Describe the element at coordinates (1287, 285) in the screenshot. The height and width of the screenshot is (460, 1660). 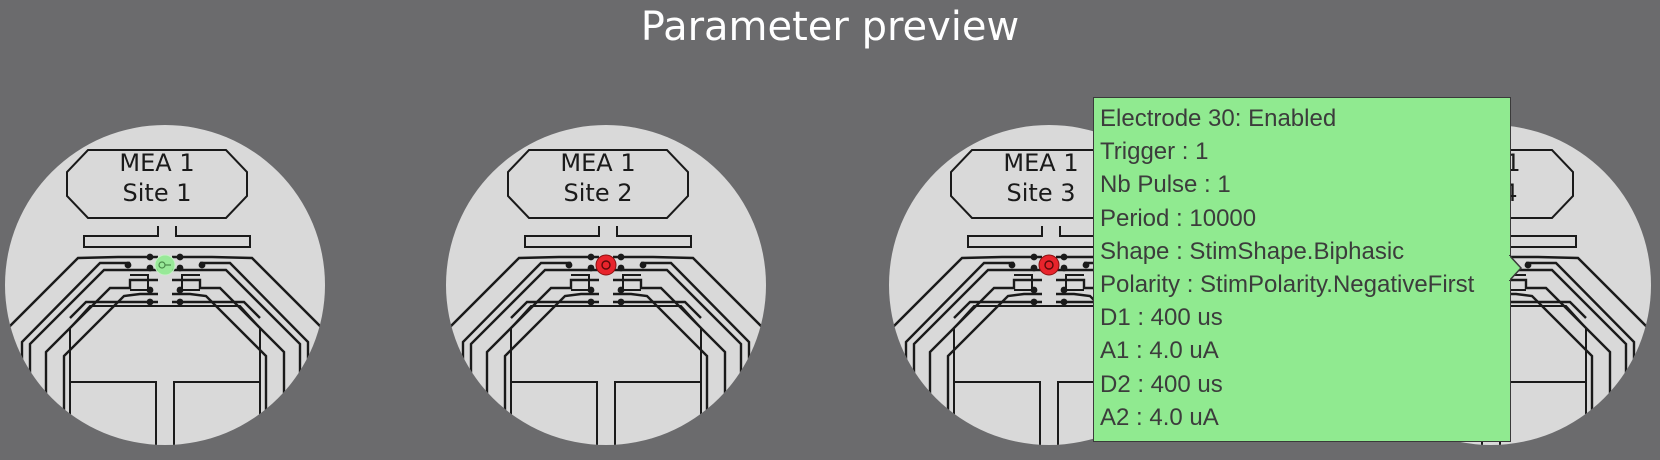
I see `tooltip-polarity: Polarity : StimPolarity.NegativeFirst` at that location.